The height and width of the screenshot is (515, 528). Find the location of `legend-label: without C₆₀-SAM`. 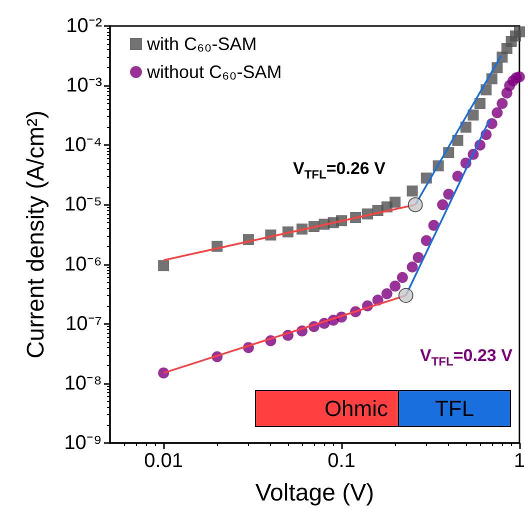

legend-label: without C₆₀-SAM is located at coordinates (214, 72).